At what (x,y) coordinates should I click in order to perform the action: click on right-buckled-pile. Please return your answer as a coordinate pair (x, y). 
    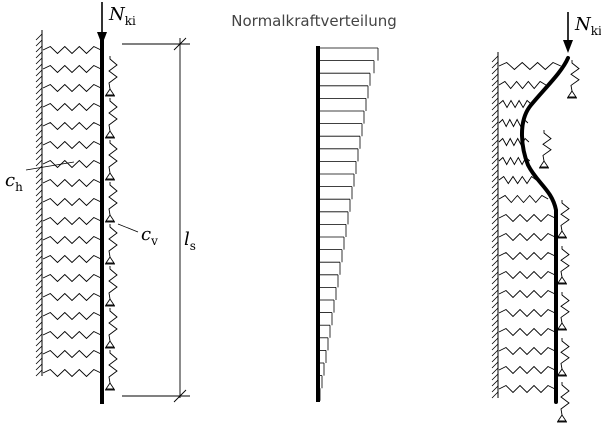
    Looking at the image, I should click on (545, 230).